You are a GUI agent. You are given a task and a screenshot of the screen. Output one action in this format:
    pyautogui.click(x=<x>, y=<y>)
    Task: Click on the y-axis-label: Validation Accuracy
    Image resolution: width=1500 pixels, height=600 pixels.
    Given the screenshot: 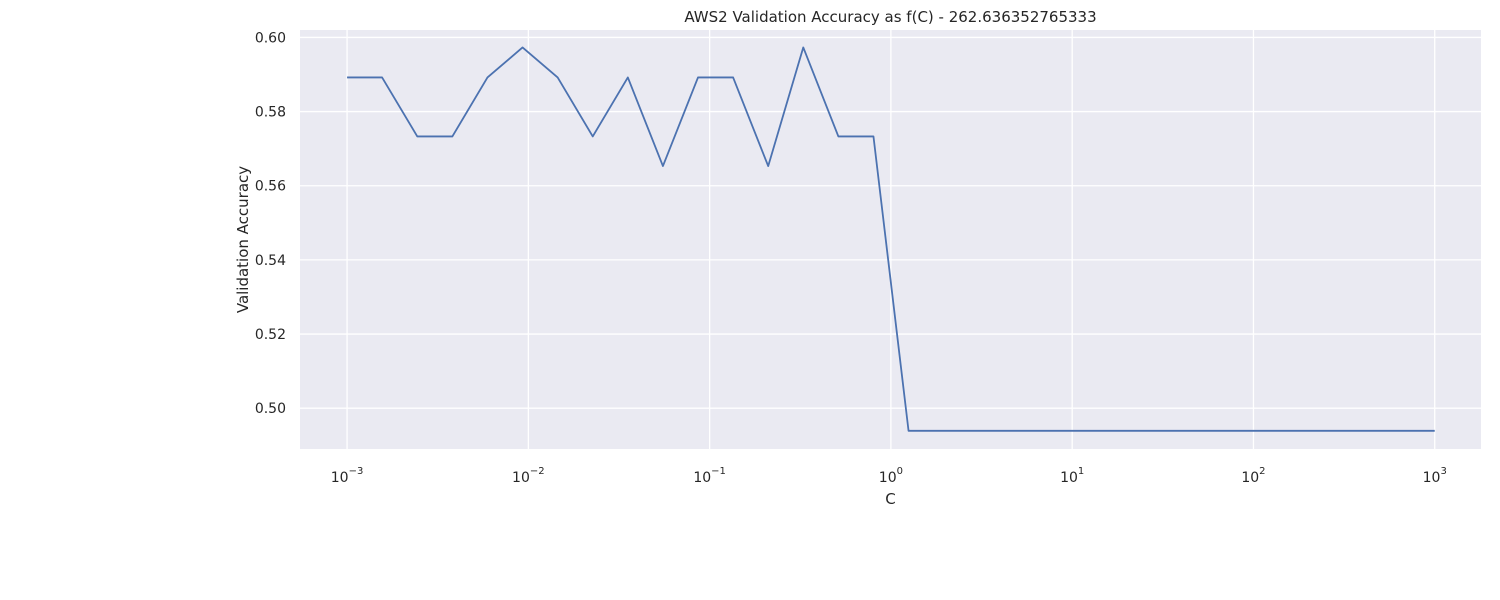 What is the action you would take?
    pyautogui.click(x=243, y=239)
    